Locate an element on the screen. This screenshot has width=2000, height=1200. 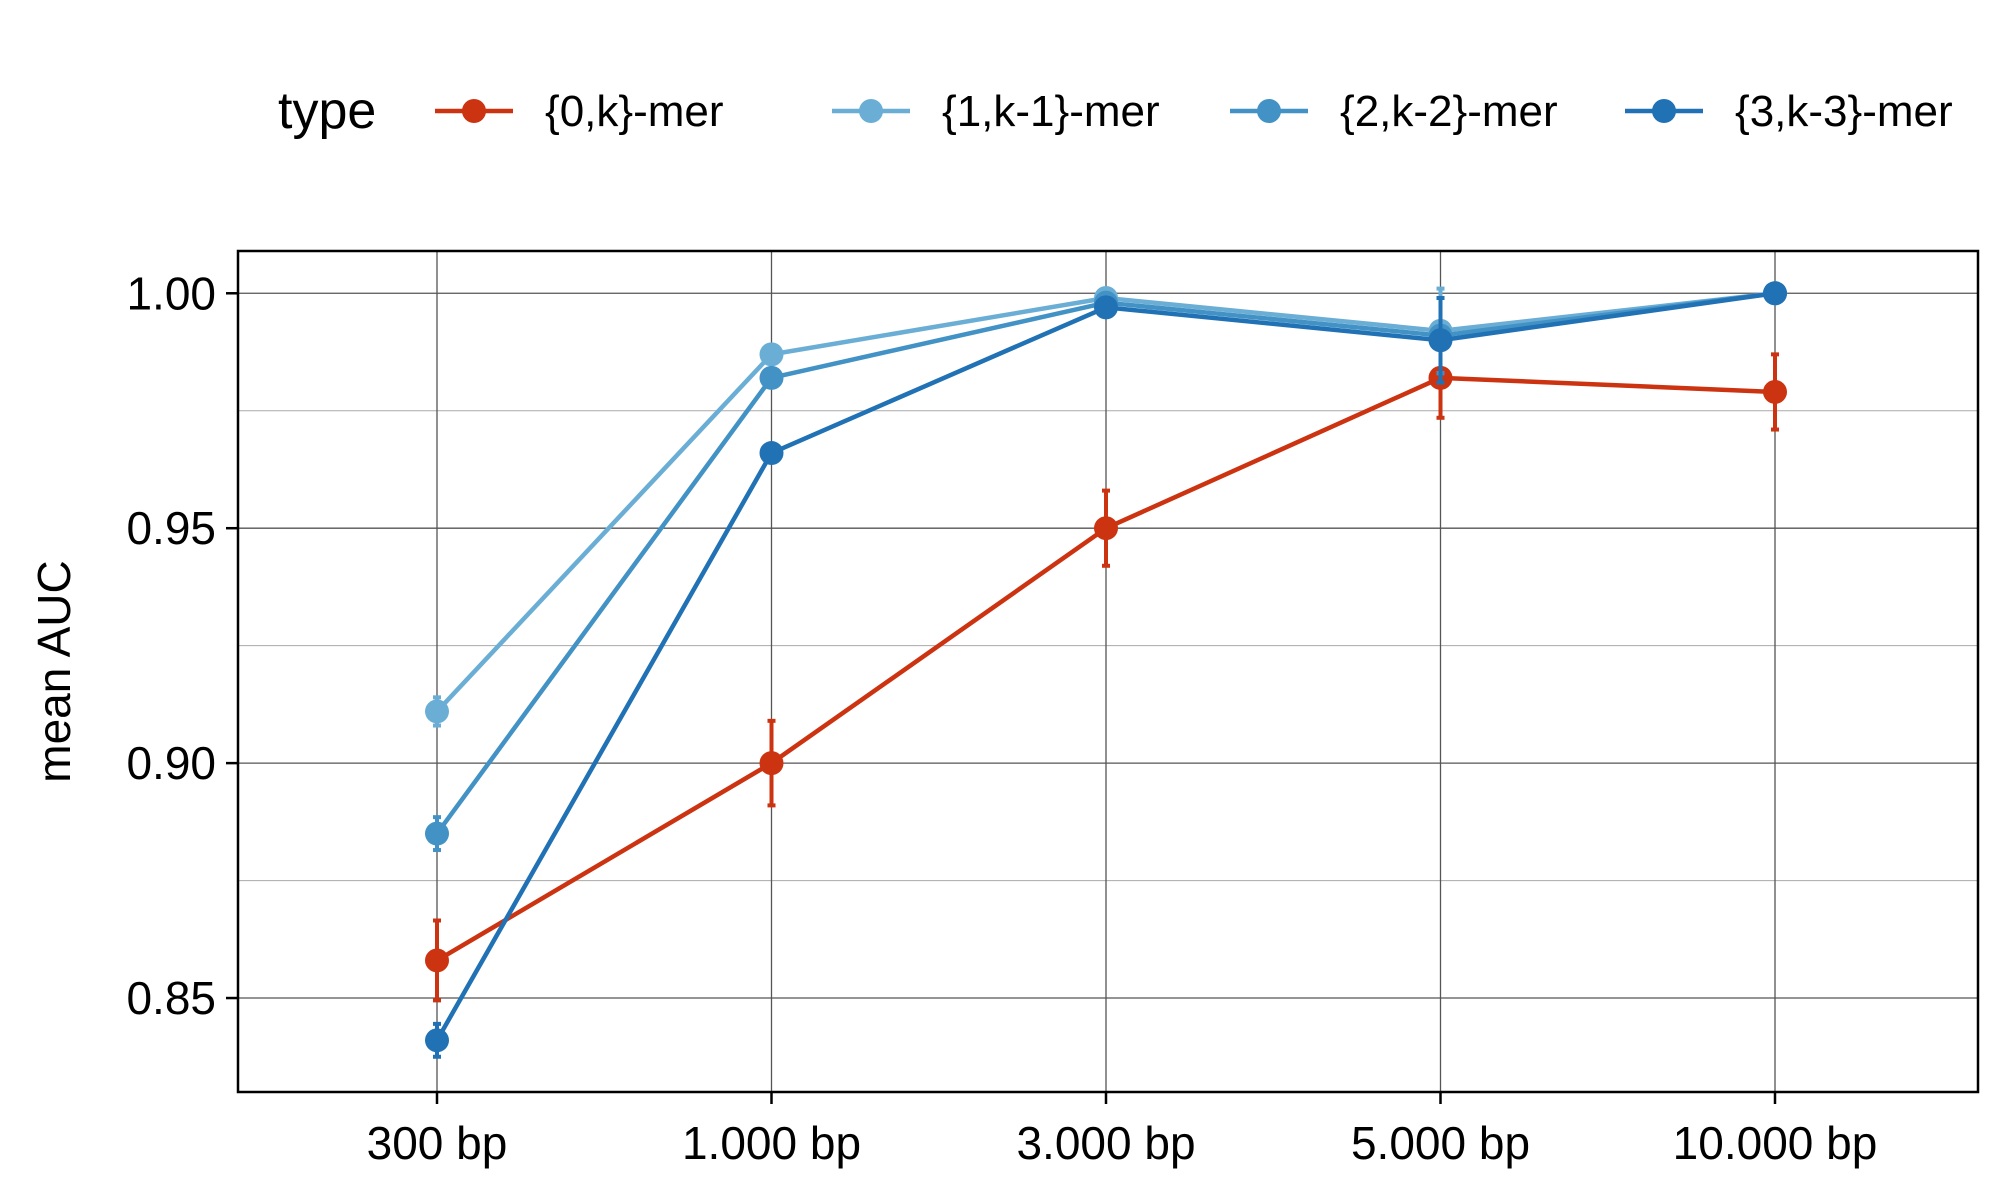
y-tick-label: 0.90 is located at coordinates (171, 763).